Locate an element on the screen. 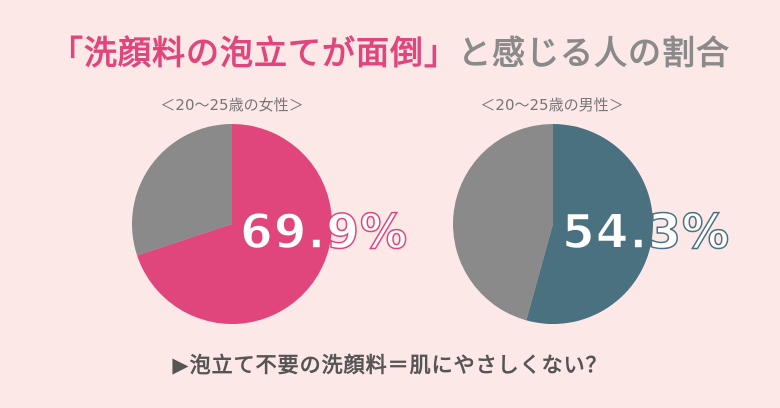 The image size is (780, 408). female-percent-label: 69.9% is located at coordinates (324, 232).